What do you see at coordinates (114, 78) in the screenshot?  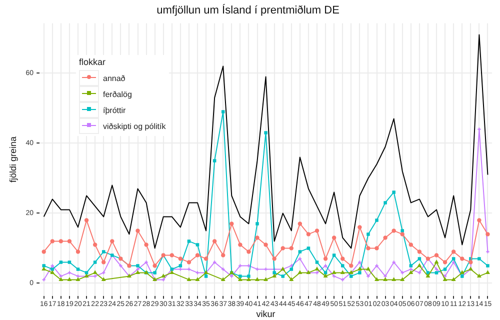 I see `legend-label: annað` at bounding box center [114, 78].